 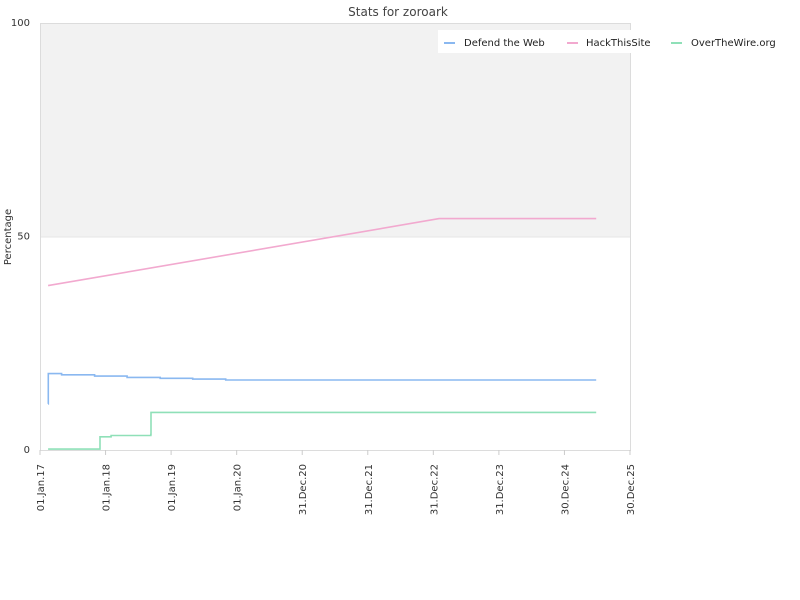 What do you see at coordinates (20, 23) in the screenshot?
I see `y-tick-label: 100` at bounding box center [20, 23].